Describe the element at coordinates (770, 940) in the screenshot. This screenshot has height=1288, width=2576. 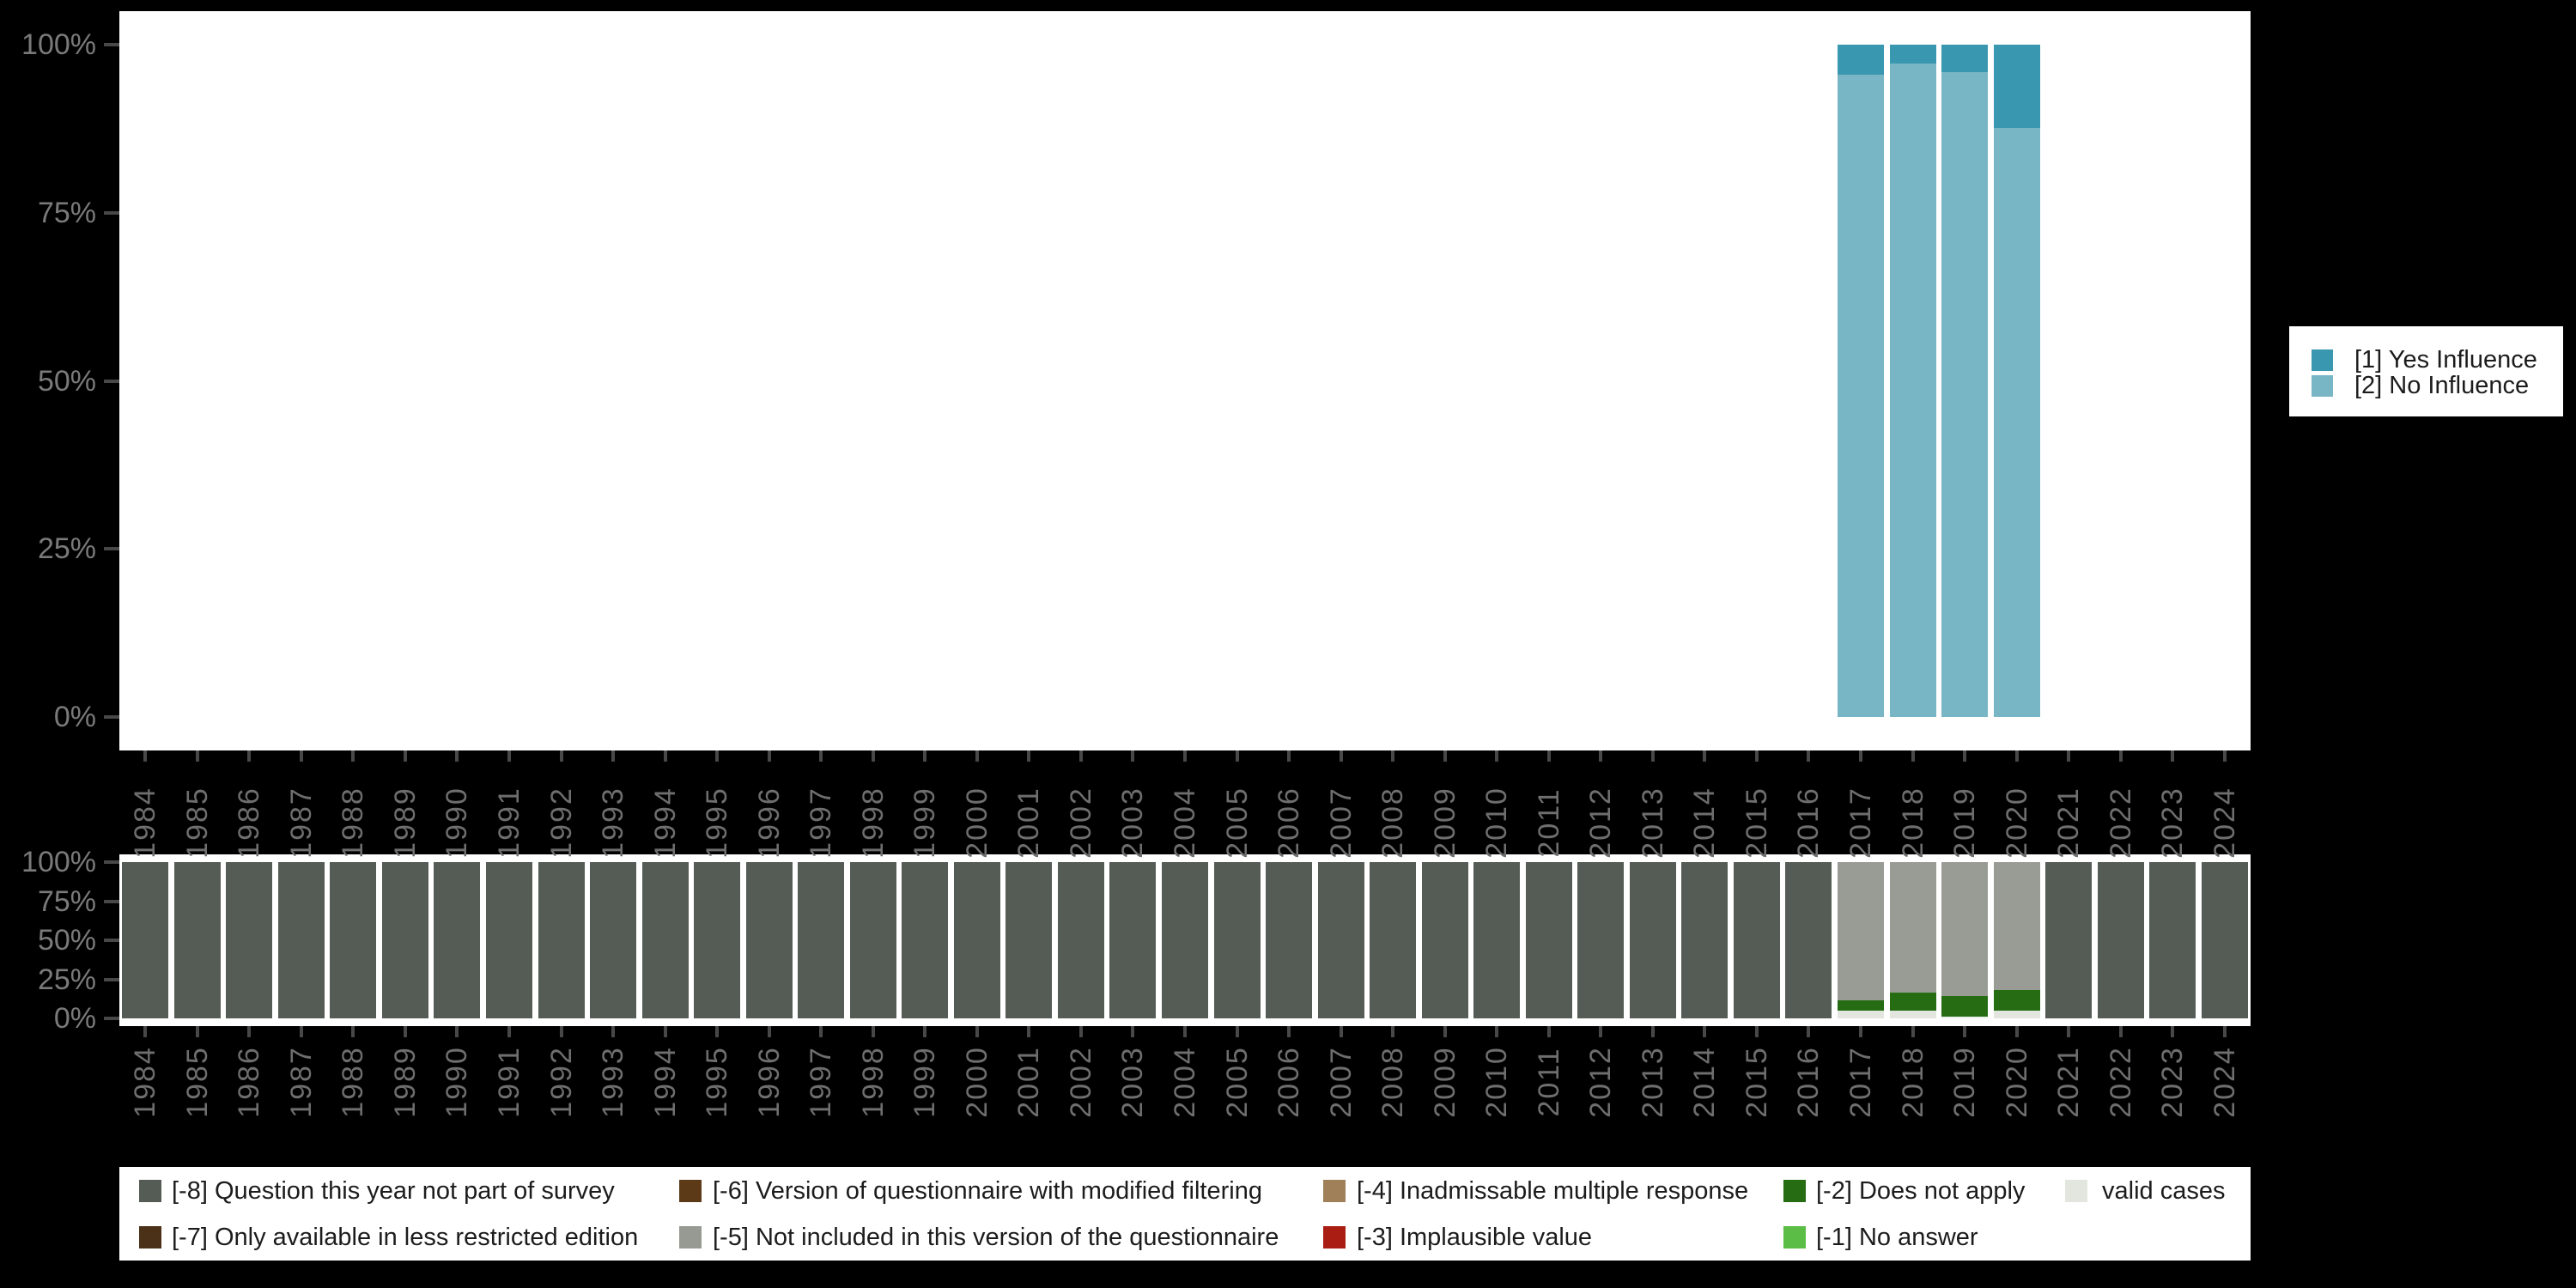
I see `bar-segment-missings-1996` at that location.